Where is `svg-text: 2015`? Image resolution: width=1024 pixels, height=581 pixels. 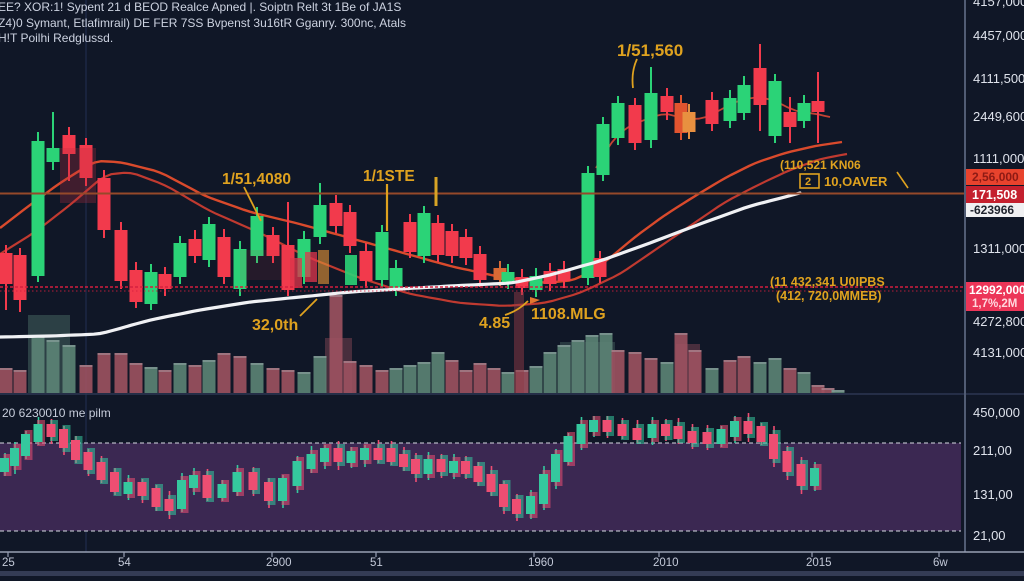 svg-text: 2015 is located at coordinates (819, 563).